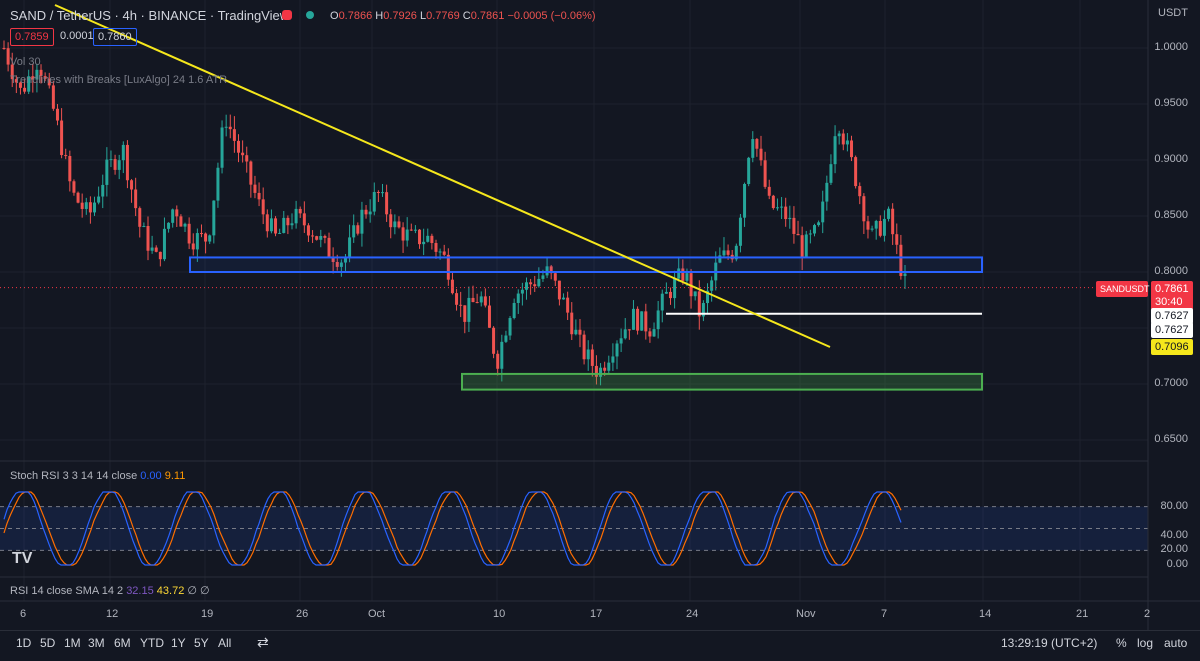 The image size is (1200, 661). What do you see at coordinates (1176, 643) in the screenshot?
I see `auto-toggle: auto` at bounding box center [1176, 643].